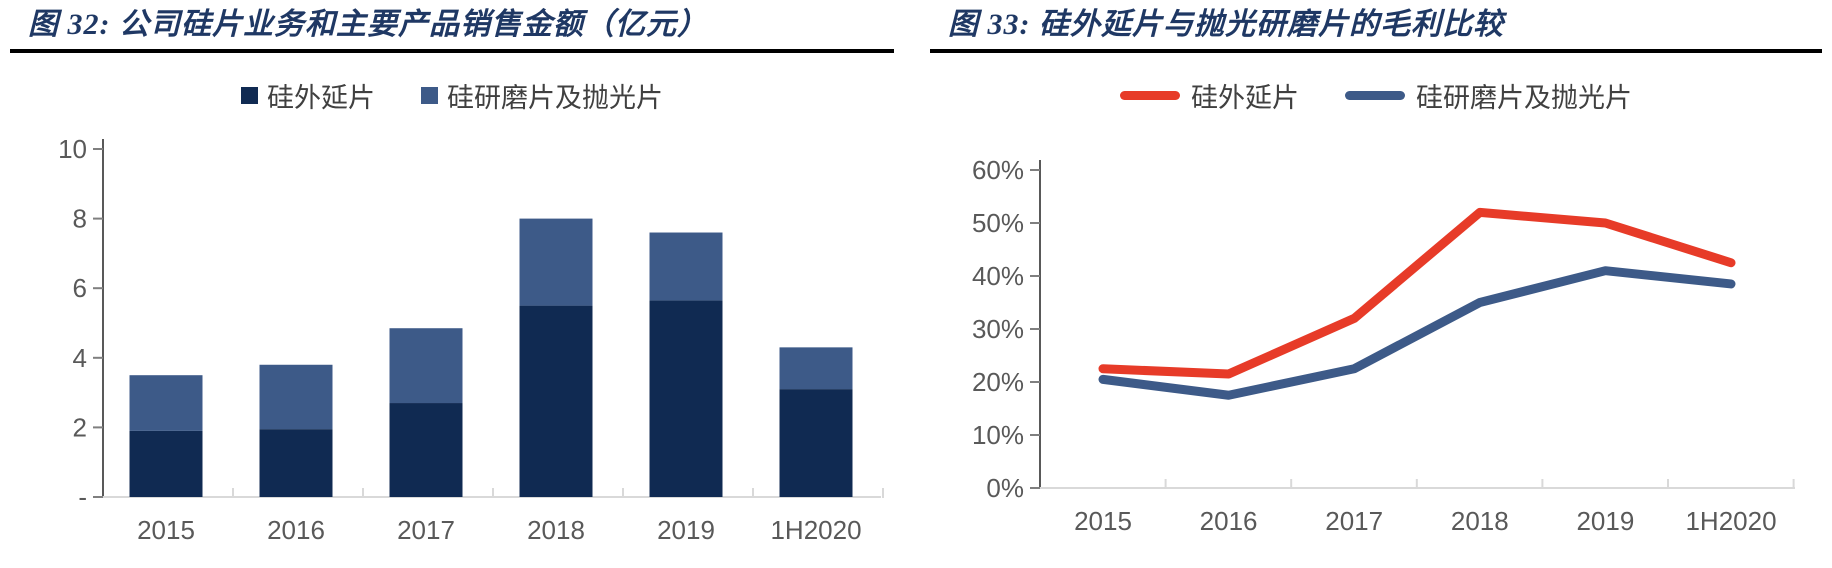  I want to click on figure-33-legend: 硅外延片 硅研磨片及抛光片, so click(1376, 95).